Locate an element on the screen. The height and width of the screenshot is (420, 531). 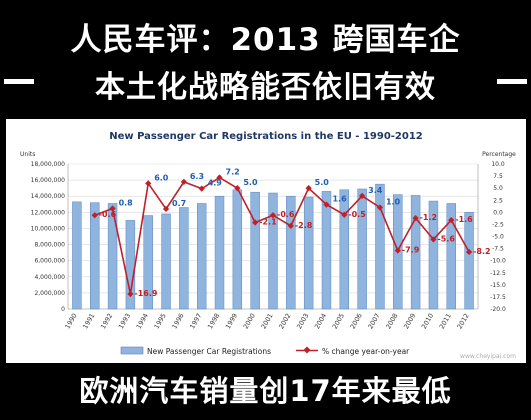
x-tick-label: 1993 is located at coordinates (124, 321).